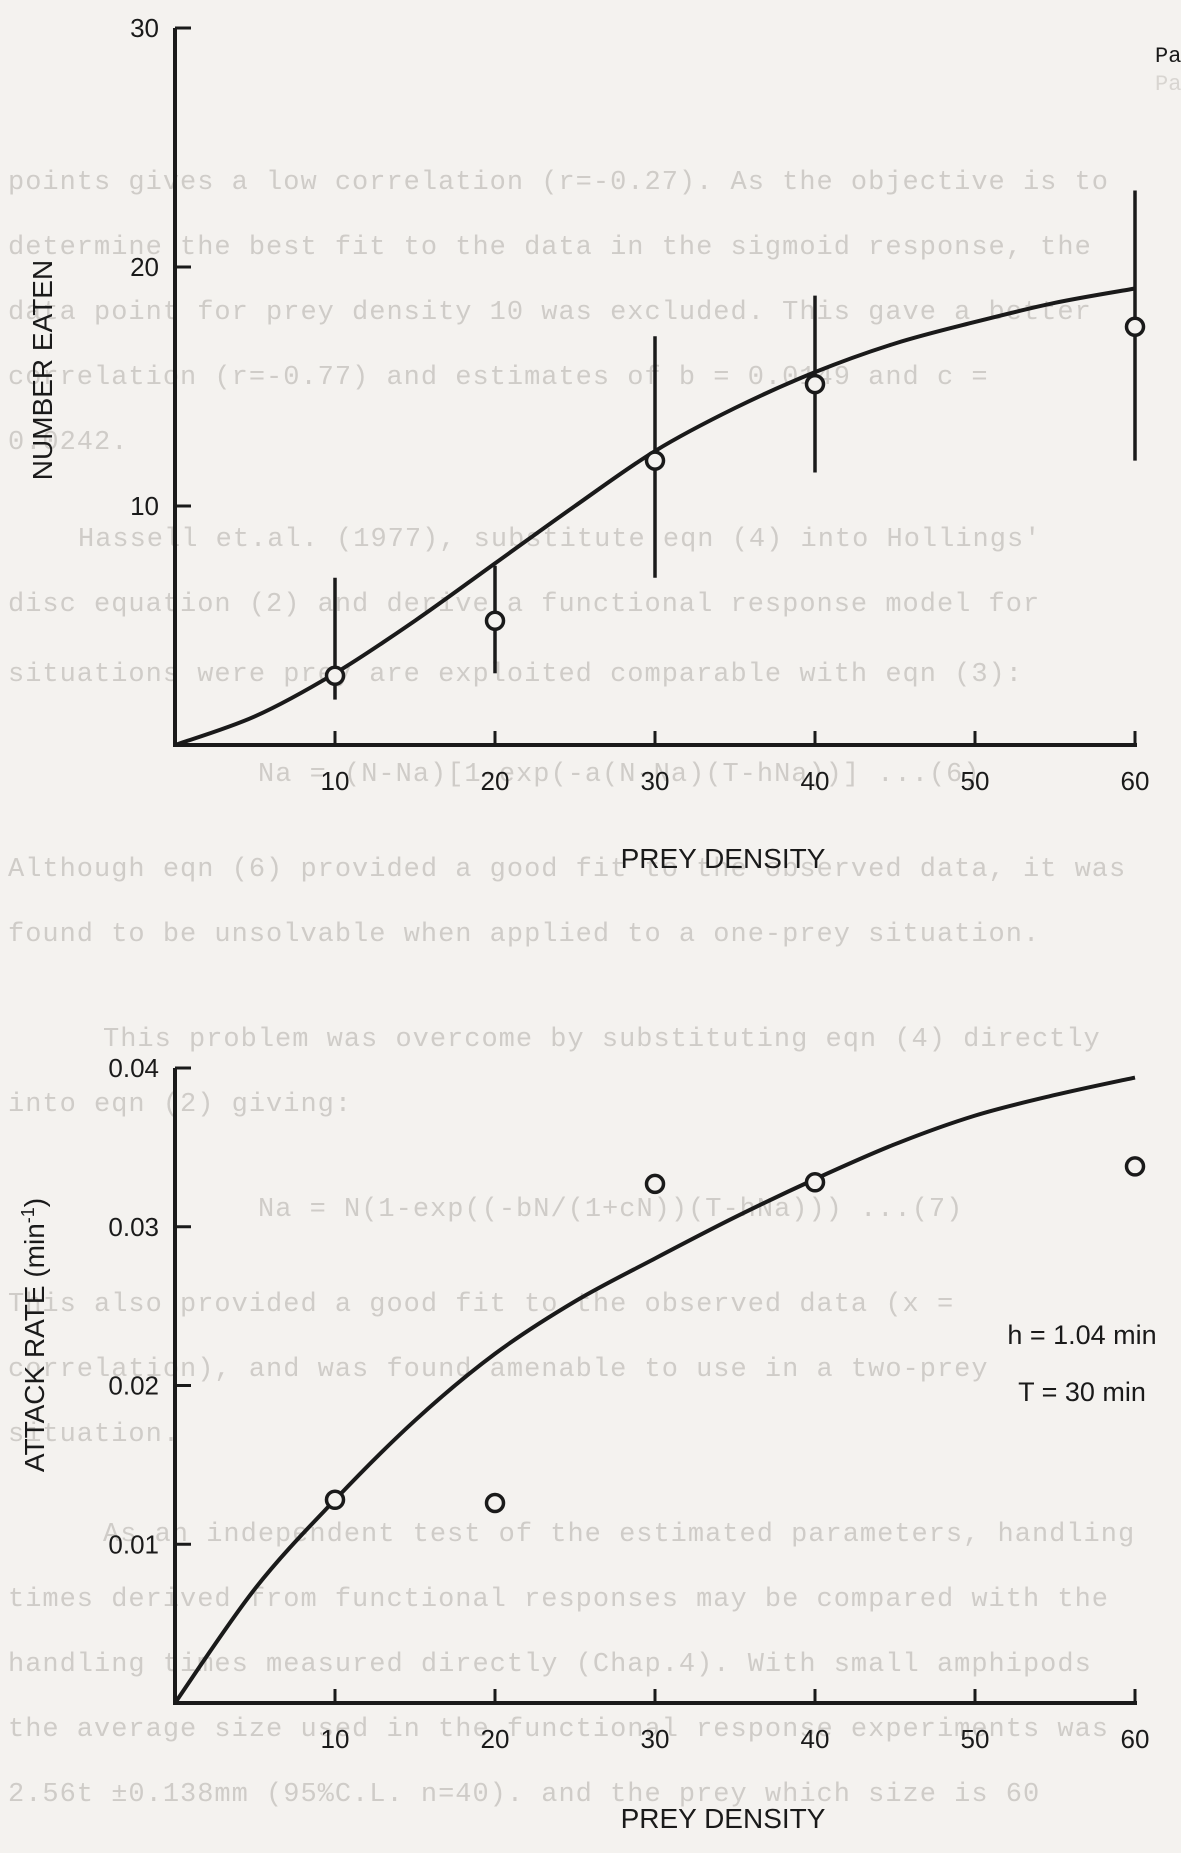  What do you see at coordinates (144, 506) in the screenshot?
I see `y-tick-label: 10` at bounding box center [144, 506].